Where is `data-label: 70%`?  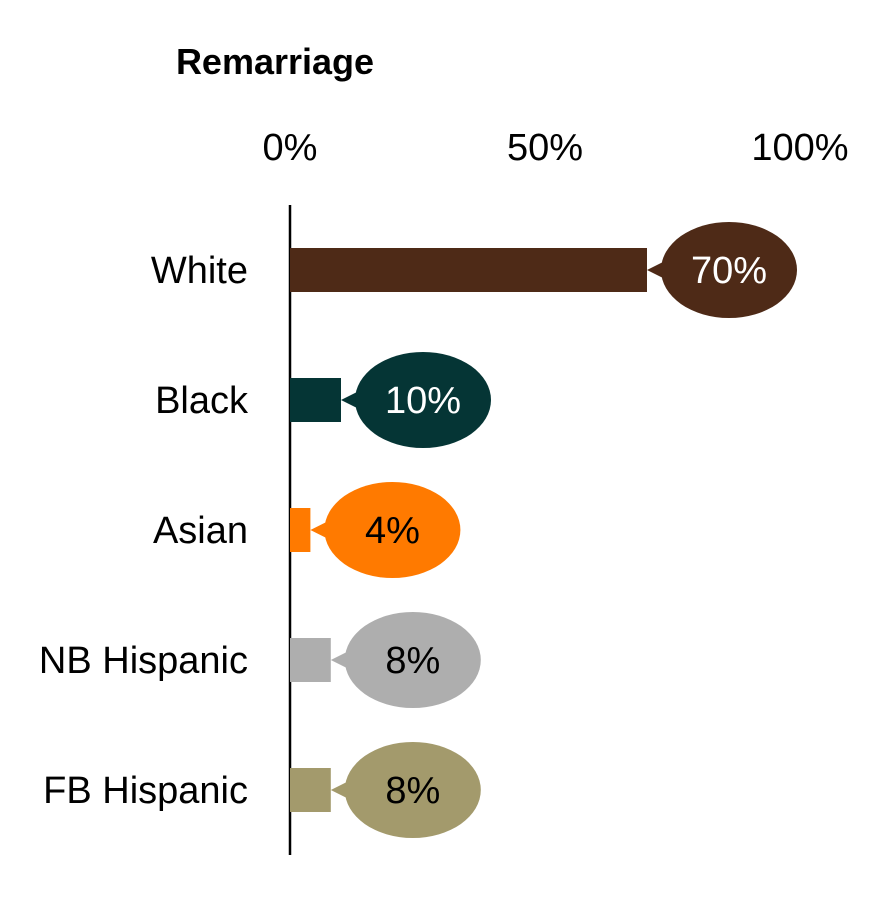 data-label: 70% is located at coordinates (729, 271).